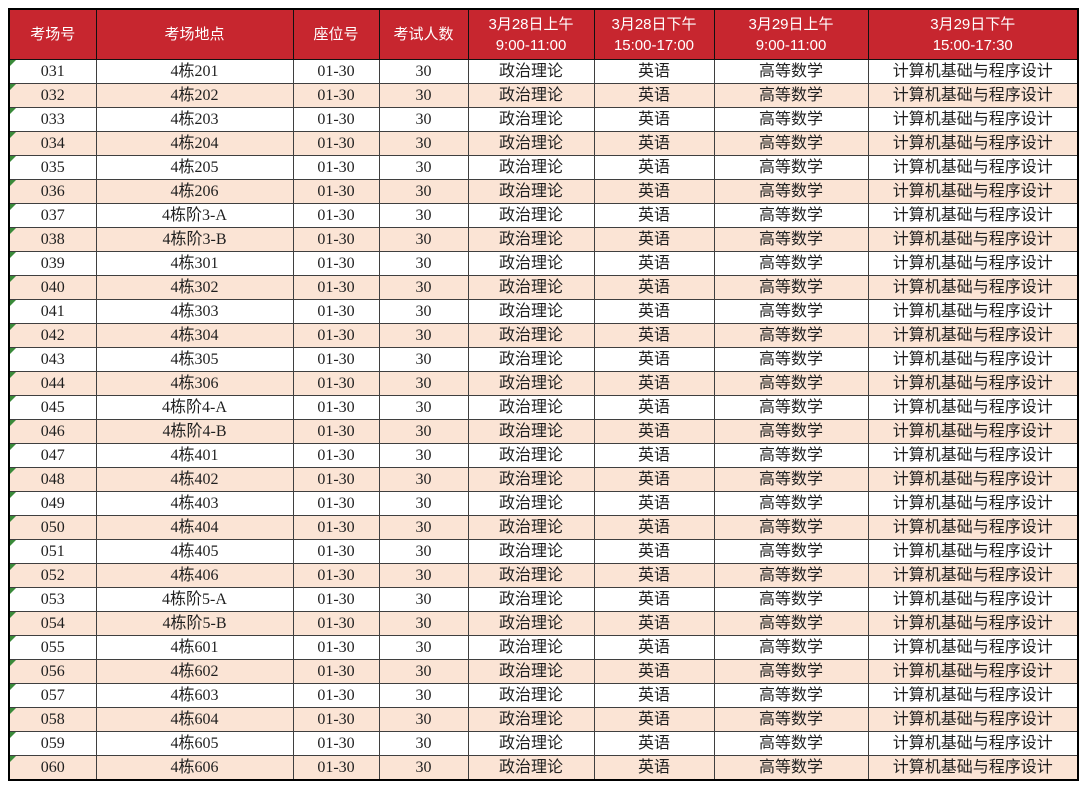  What do you see at coordinates (972, 45) in the screenshot?
I see `column-header-sublabel: 15:00-17:30` at bounding box center [972, 45].